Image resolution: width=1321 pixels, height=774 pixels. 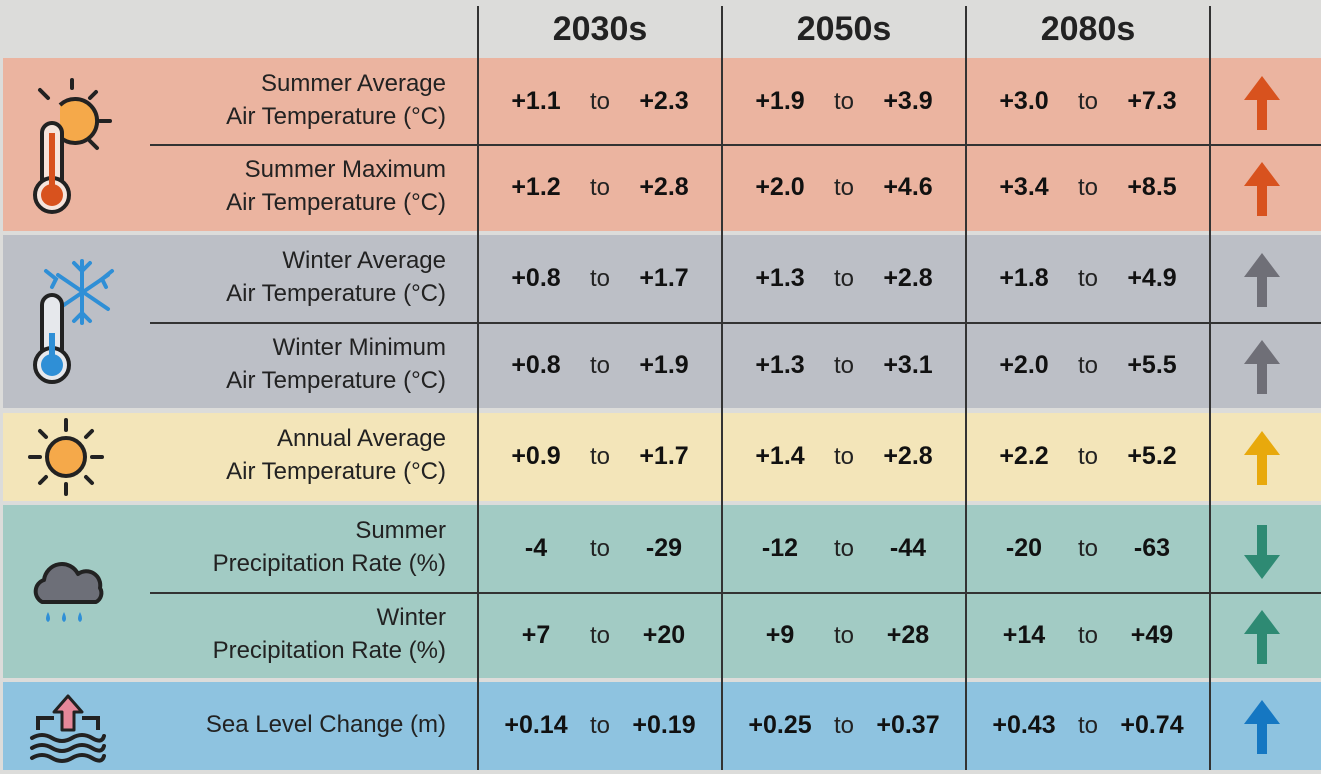 What do you see at coordinates (1024, 634) in the screenshot?
I see `range-low-value: +14` at bounding box center [1024, 634].